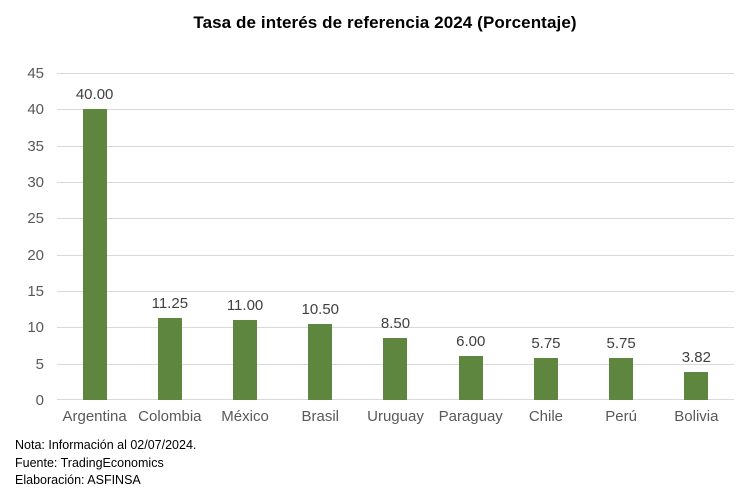 Image resolution: width=750 pixels, height=498 pixels. I want to click on note-line: Nota: Información al 02/07/2024., so click(106, 445).